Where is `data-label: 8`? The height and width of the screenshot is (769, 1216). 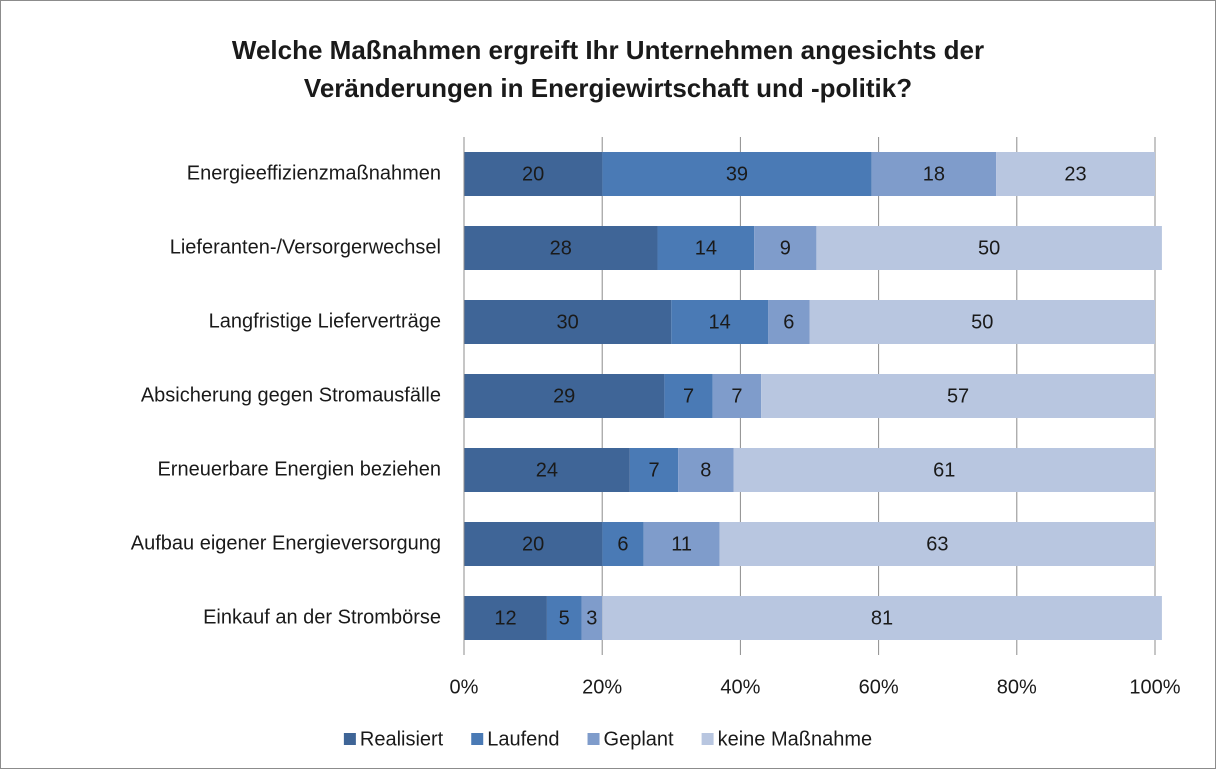 data-label: 8 is located at coordinates (705, 470).